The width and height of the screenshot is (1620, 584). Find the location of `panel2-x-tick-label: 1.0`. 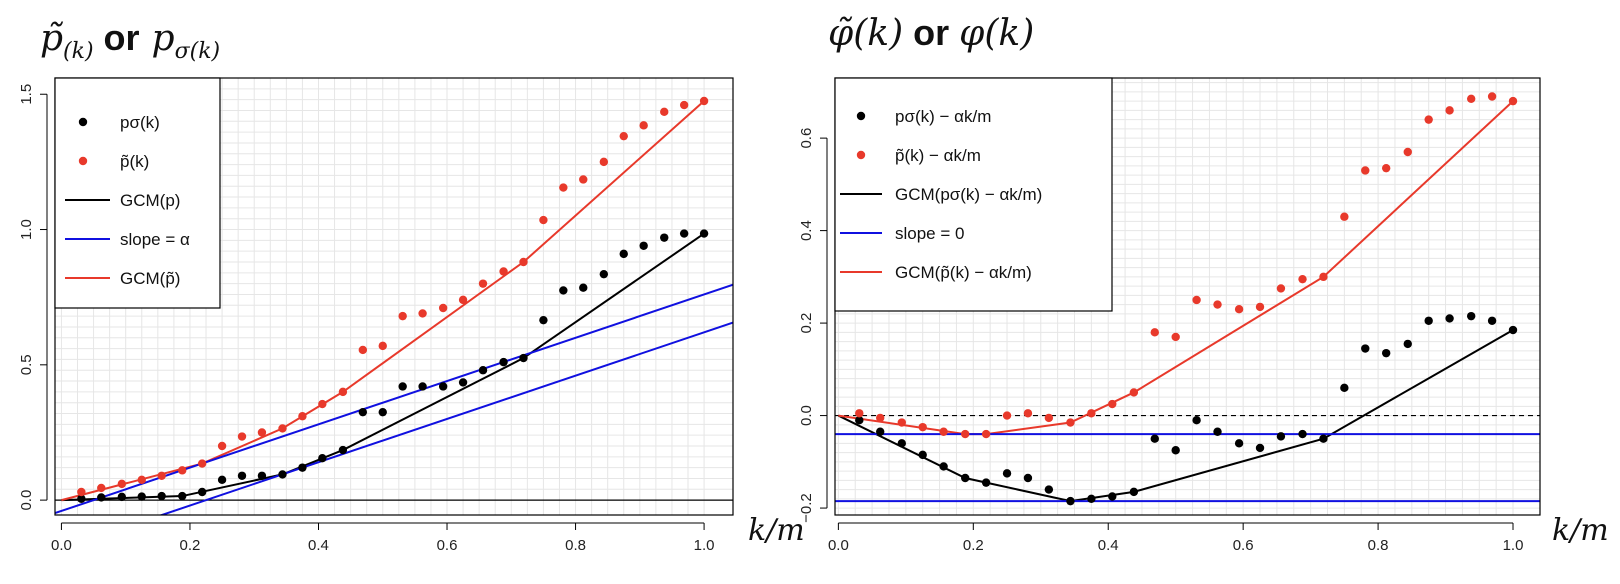

panel2-x-tick-label: 1.0 is located at coordinates (1513, 545).